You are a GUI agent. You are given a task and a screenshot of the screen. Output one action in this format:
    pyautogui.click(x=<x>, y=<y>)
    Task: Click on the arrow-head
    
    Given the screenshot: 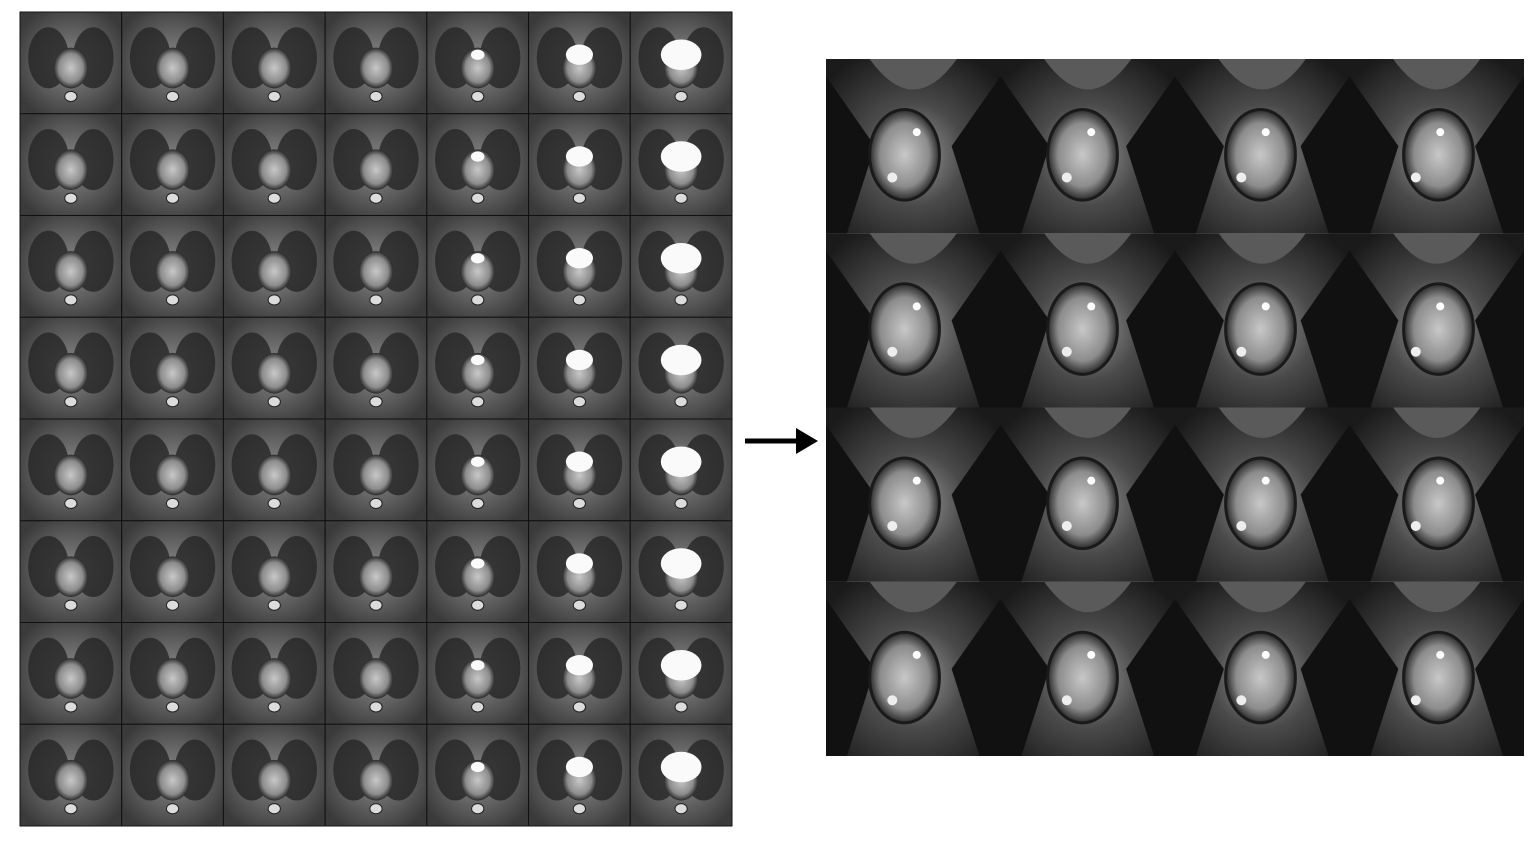 What is the action you would take?
    pyautogui.click(x=807, y=441)
    